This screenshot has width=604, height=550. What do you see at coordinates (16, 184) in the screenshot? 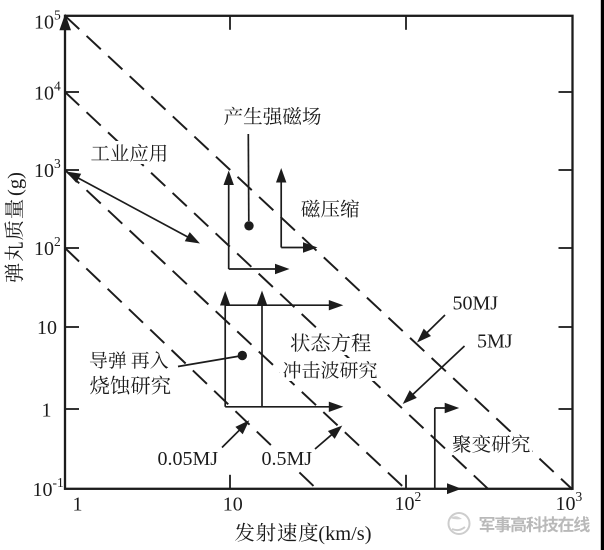
I see `svg-text: (g)` at bounding box center [16, 184].